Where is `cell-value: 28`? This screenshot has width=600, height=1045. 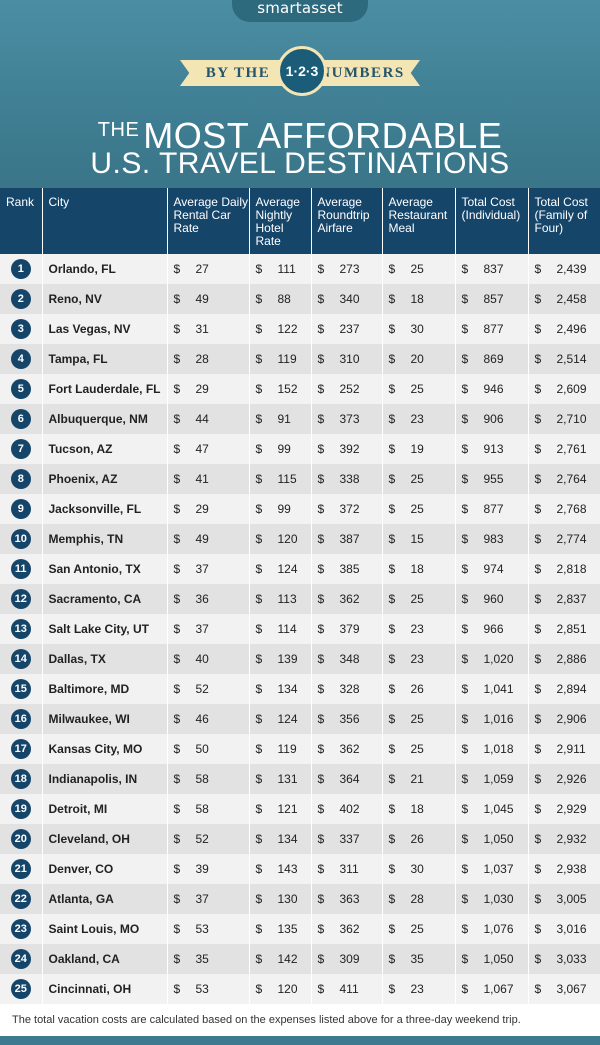 cell-value: 28 is located at coordinates (417, 899).